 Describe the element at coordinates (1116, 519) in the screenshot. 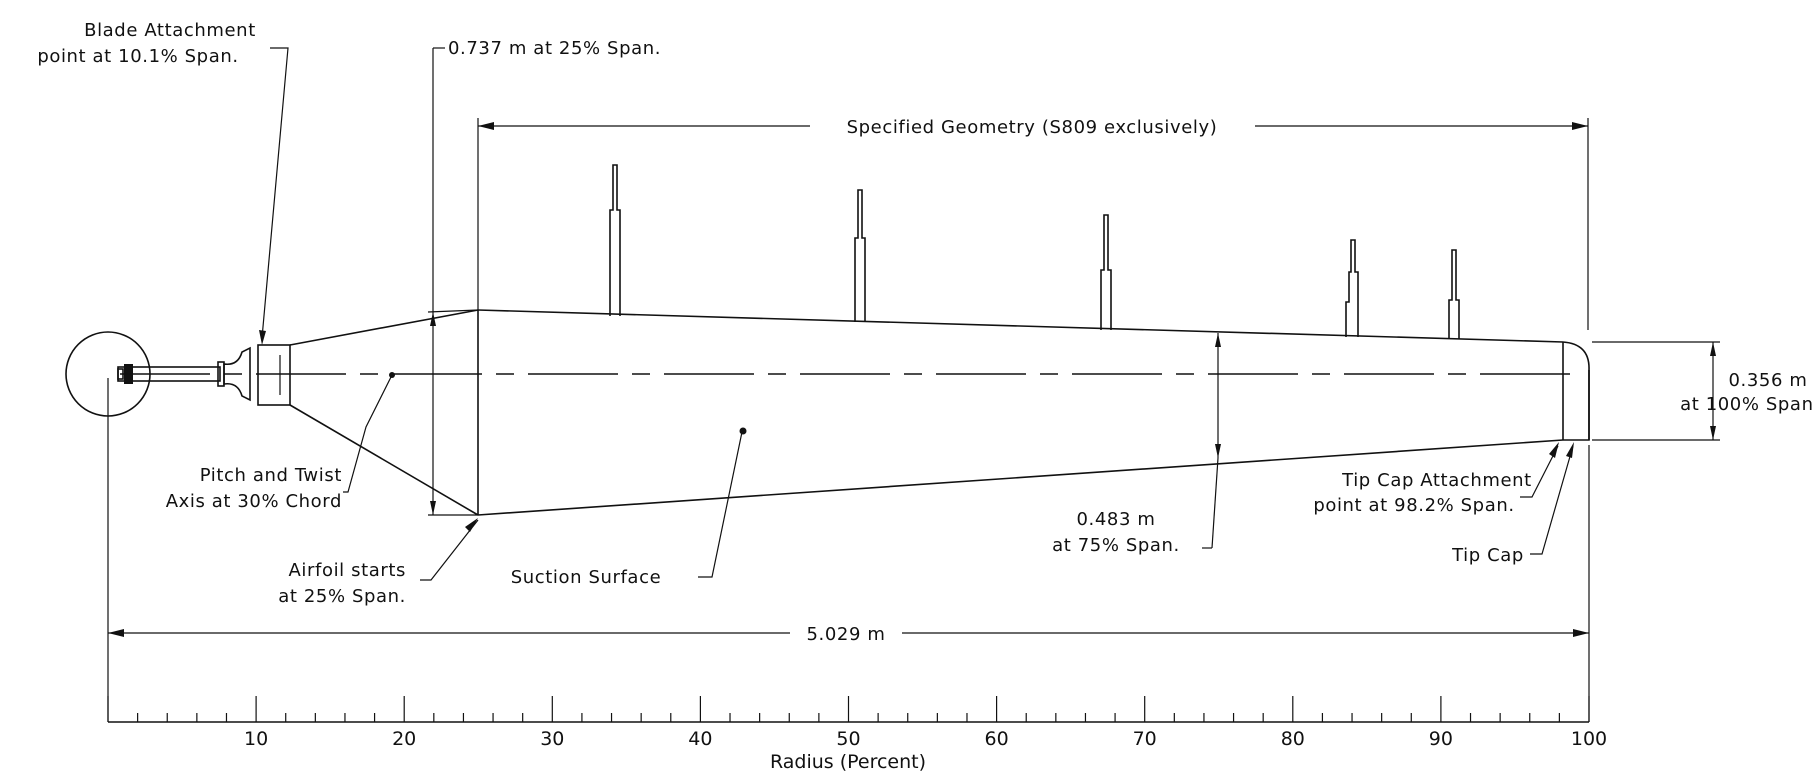

I see `chord-75-label-1: 0.483 m` at that location.